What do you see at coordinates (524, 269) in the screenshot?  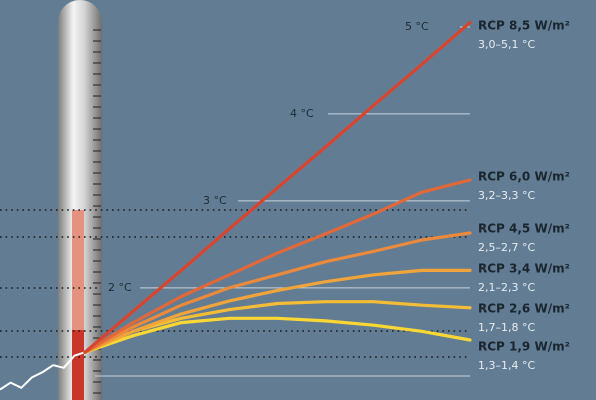 I see `legend-label: RCP 3,4 W/m²` at bounding box center [524, 269].